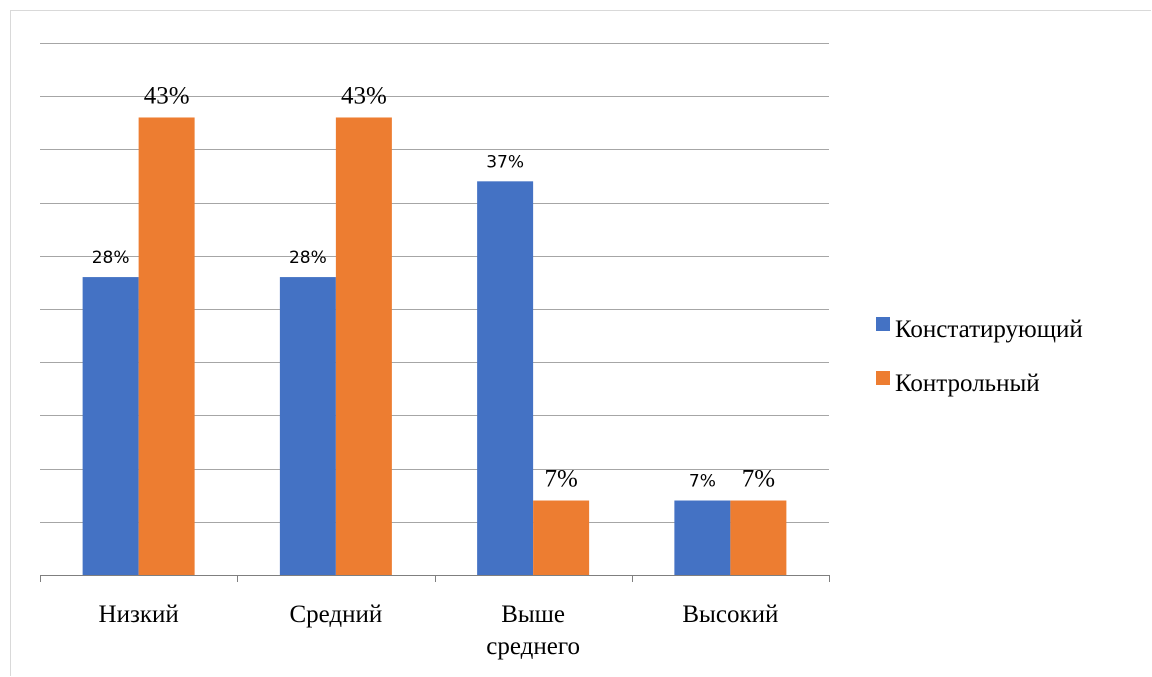 The width and height of the screenshot is (1152, 677). What do you see at coordinates (364, 95) in the screenshot?
I see `data-label-2-2: 43%` at bounding box center [364, 95].